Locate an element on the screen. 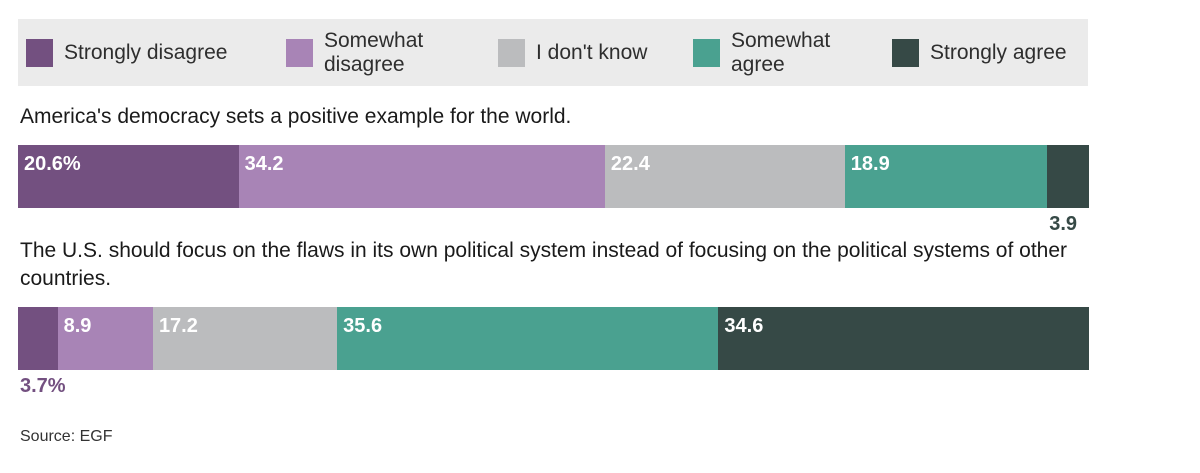 This screenshot has height=473, width=1200. bar-segment-somewhat-disagree-q2: 8.9 is located at coordinates (105, 338).